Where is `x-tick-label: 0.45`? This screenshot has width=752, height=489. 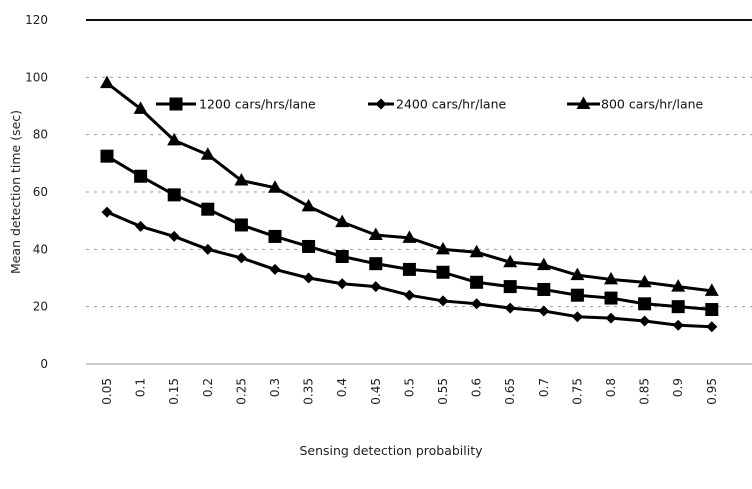
x-tick-label: 0.45 is located at coordinates (376, 391).